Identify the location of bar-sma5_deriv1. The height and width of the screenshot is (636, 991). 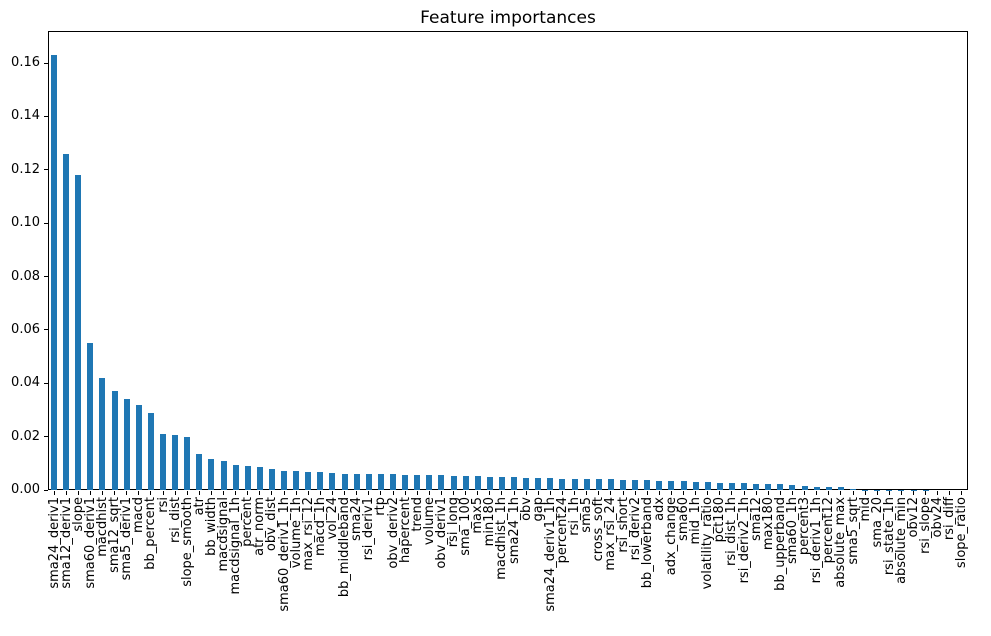
(126, 444).